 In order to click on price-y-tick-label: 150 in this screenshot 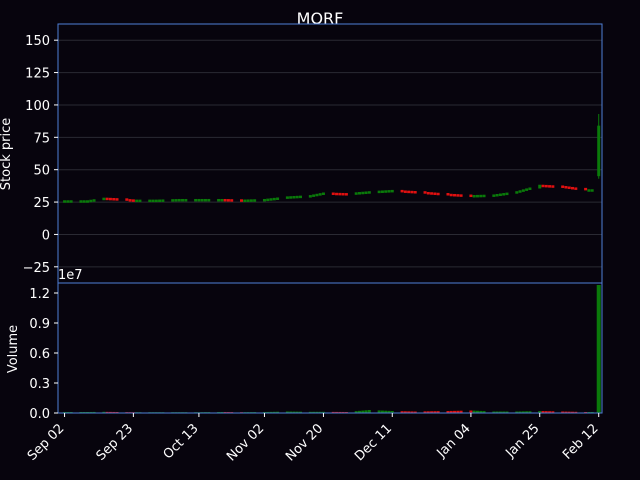, I will do `click(37, 41)`.